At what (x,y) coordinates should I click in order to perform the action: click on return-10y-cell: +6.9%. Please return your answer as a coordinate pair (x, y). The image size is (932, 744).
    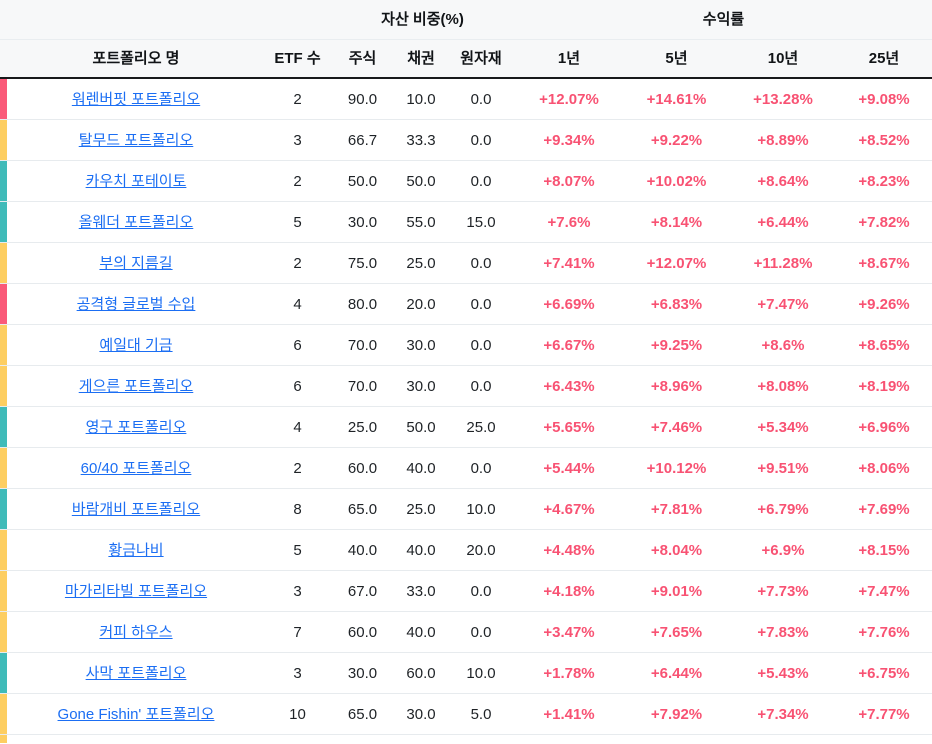
    Looking at the image, I should click on (783, 550).